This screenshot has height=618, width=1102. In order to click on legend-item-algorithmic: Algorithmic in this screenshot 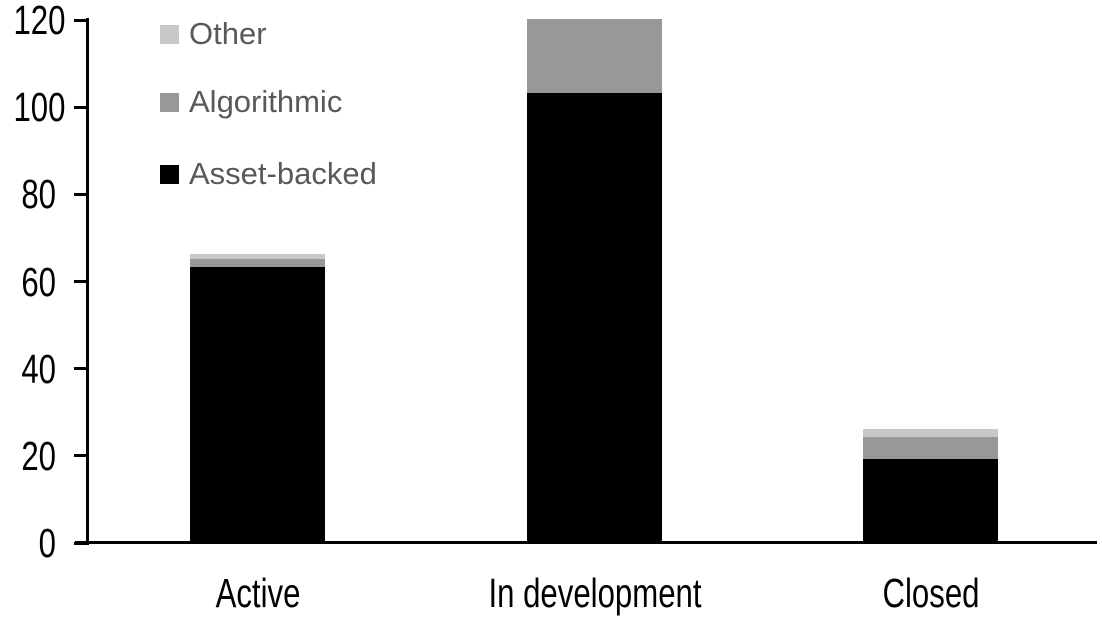, I will do `click(251, 102)`.